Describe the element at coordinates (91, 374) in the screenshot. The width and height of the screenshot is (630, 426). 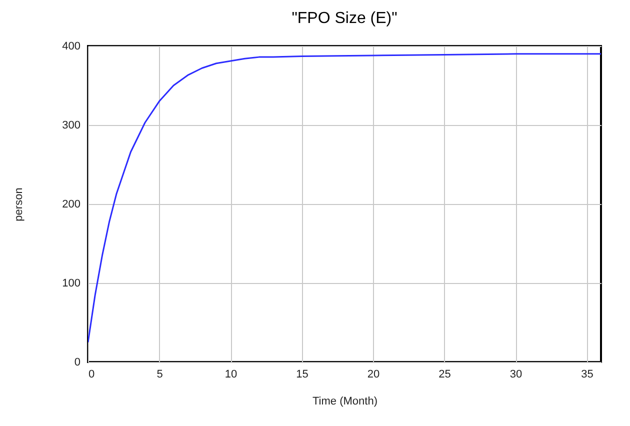
I see `x-tick-label: 0` at that location.